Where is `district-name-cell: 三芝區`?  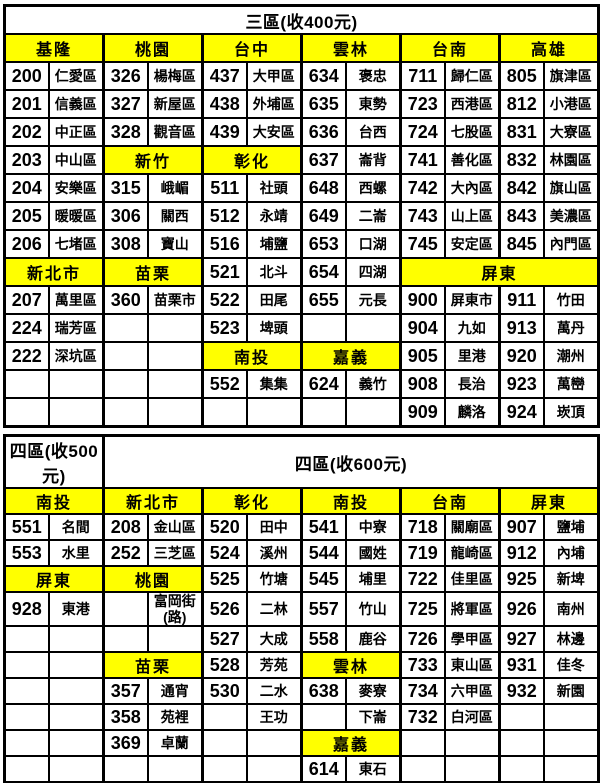 district-name-cell: 三芝區 is located at coordinates (175, 553).